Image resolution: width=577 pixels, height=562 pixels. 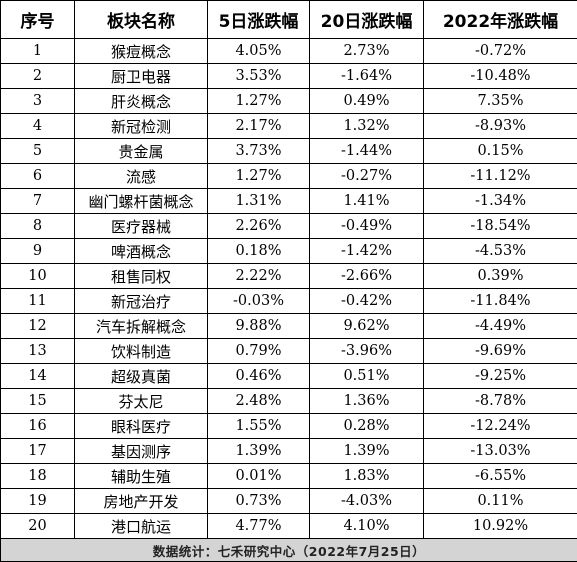 What do you see at coordinates (500, 326) in the screenshot?
I see `change-2022: -4.49%` at bounding box center [500, 326].